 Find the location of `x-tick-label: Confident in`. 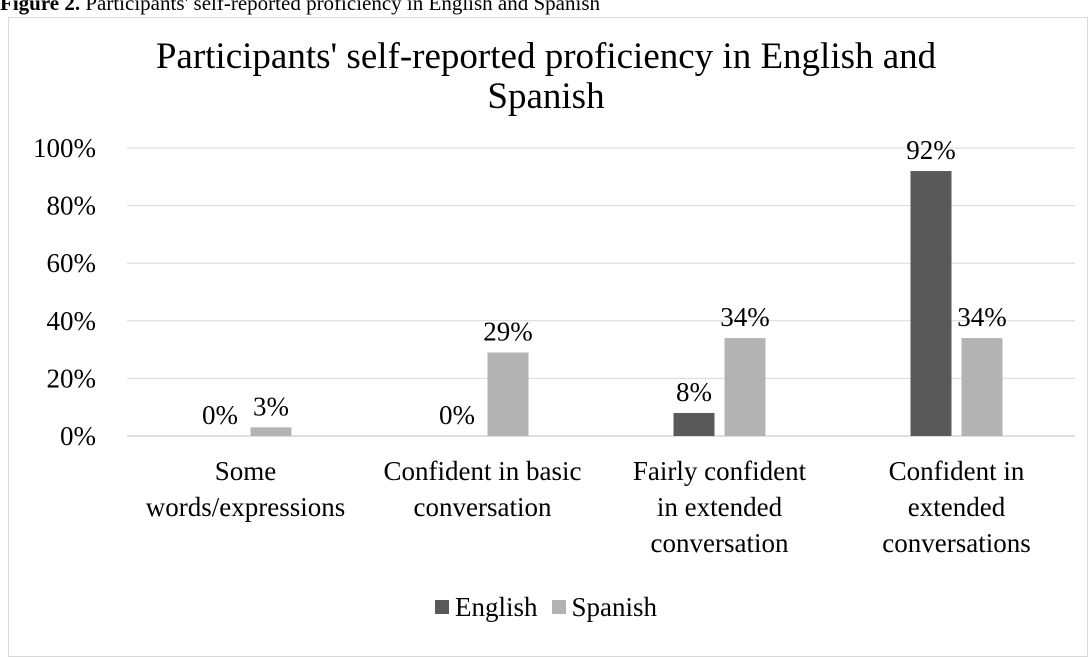

x-tick-label: Confident in is located at coordinates (957, 471).